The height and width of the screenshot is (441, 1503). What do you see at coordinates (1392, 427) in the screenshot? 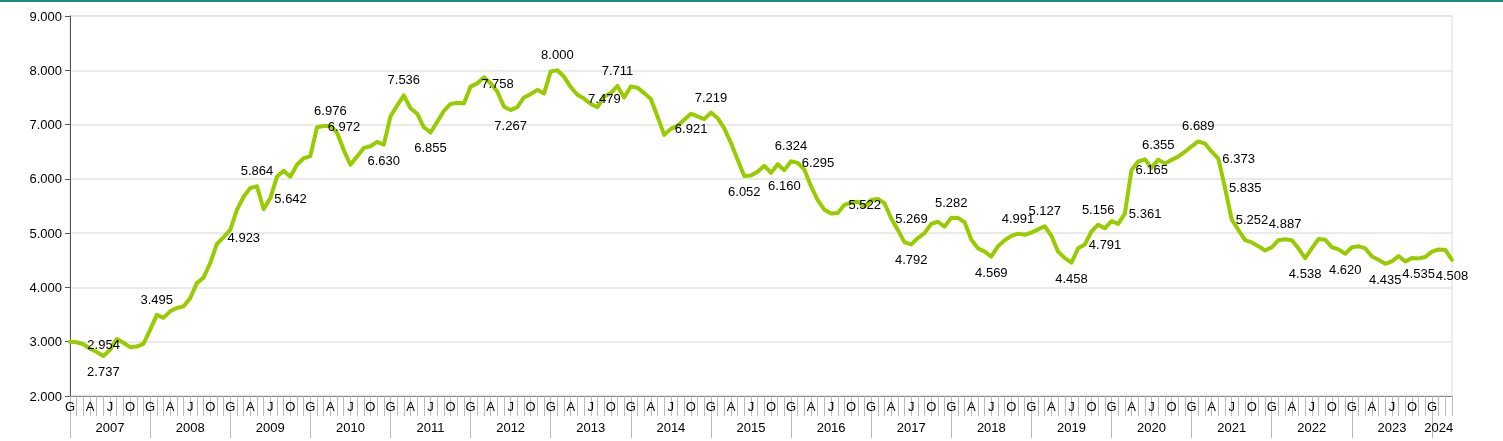
I see `text: 2023` at bounding box center [1392, 427].